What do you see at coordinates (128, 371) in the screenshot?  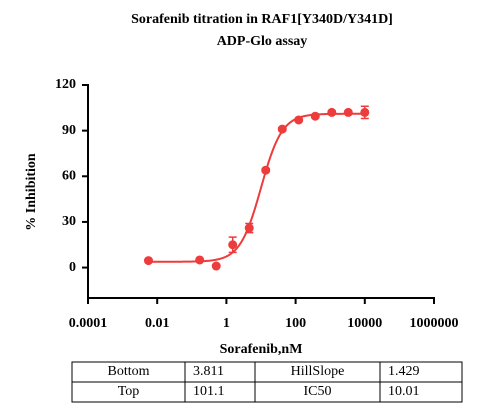 I see `table-cell: Bottom` at bounding box center [128, 371].